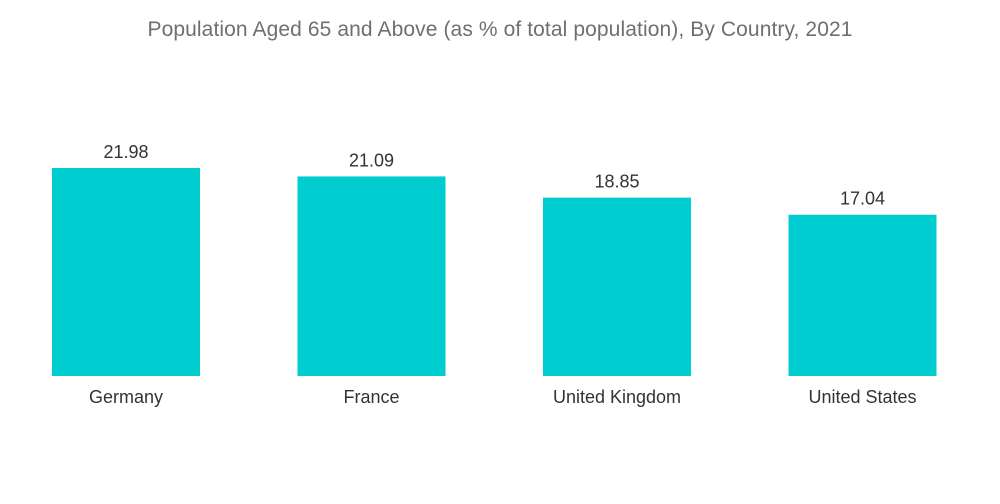 This screenshot has height=504, width=1000. What do you see at coordinates (126, 272) in the screenshot?
I see `bar-germany` at bounding box center [126, 272].